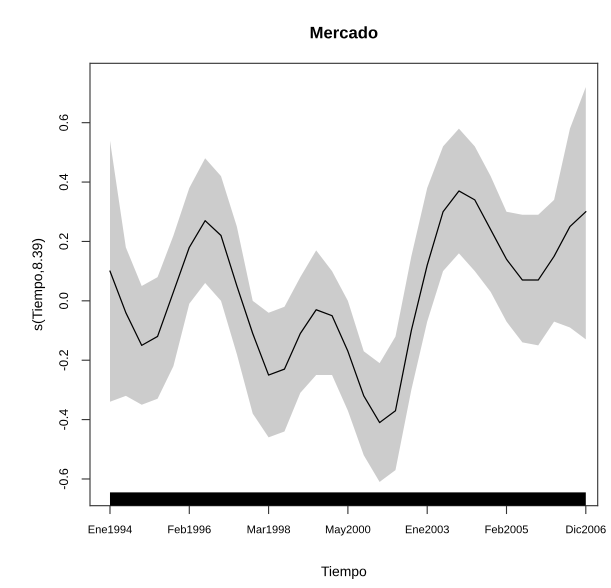 This screenshot has height=588, width=611. What do you see at coordinates (427, 529) in the screenshot?
I see `x-tick-label: Ene2003` at bounding box center [427, 529].